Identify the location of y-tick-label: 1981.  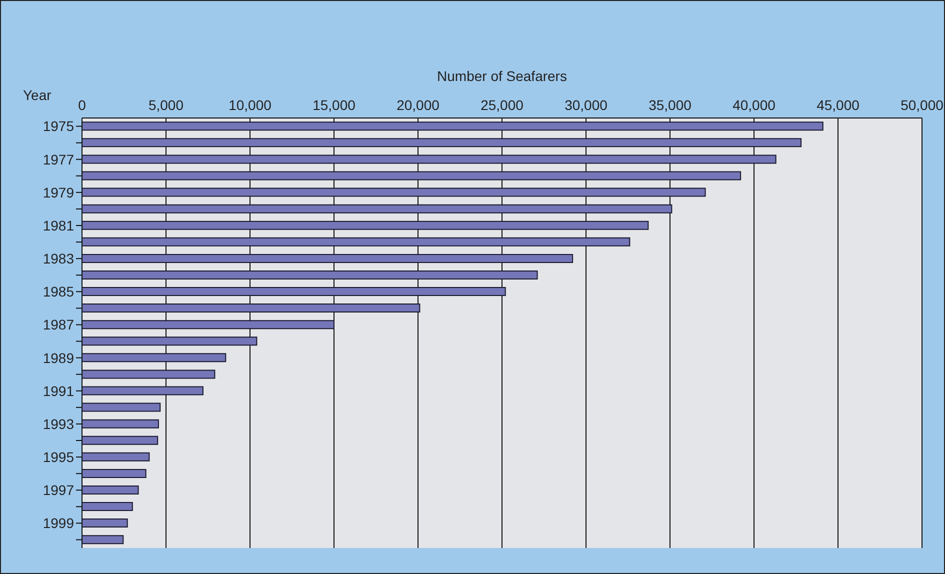
(58, 225).